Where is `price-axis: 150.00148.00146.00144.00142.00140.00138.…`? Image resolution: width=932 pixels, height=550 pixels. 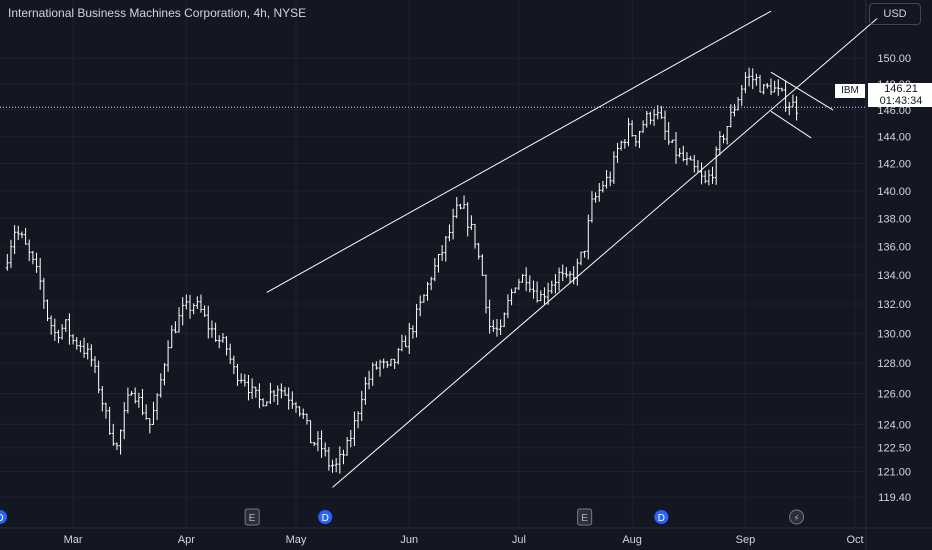 price-axis: 150.00148.00146.00144.00142.00140.00138.… is located at coordinates (894, 278).